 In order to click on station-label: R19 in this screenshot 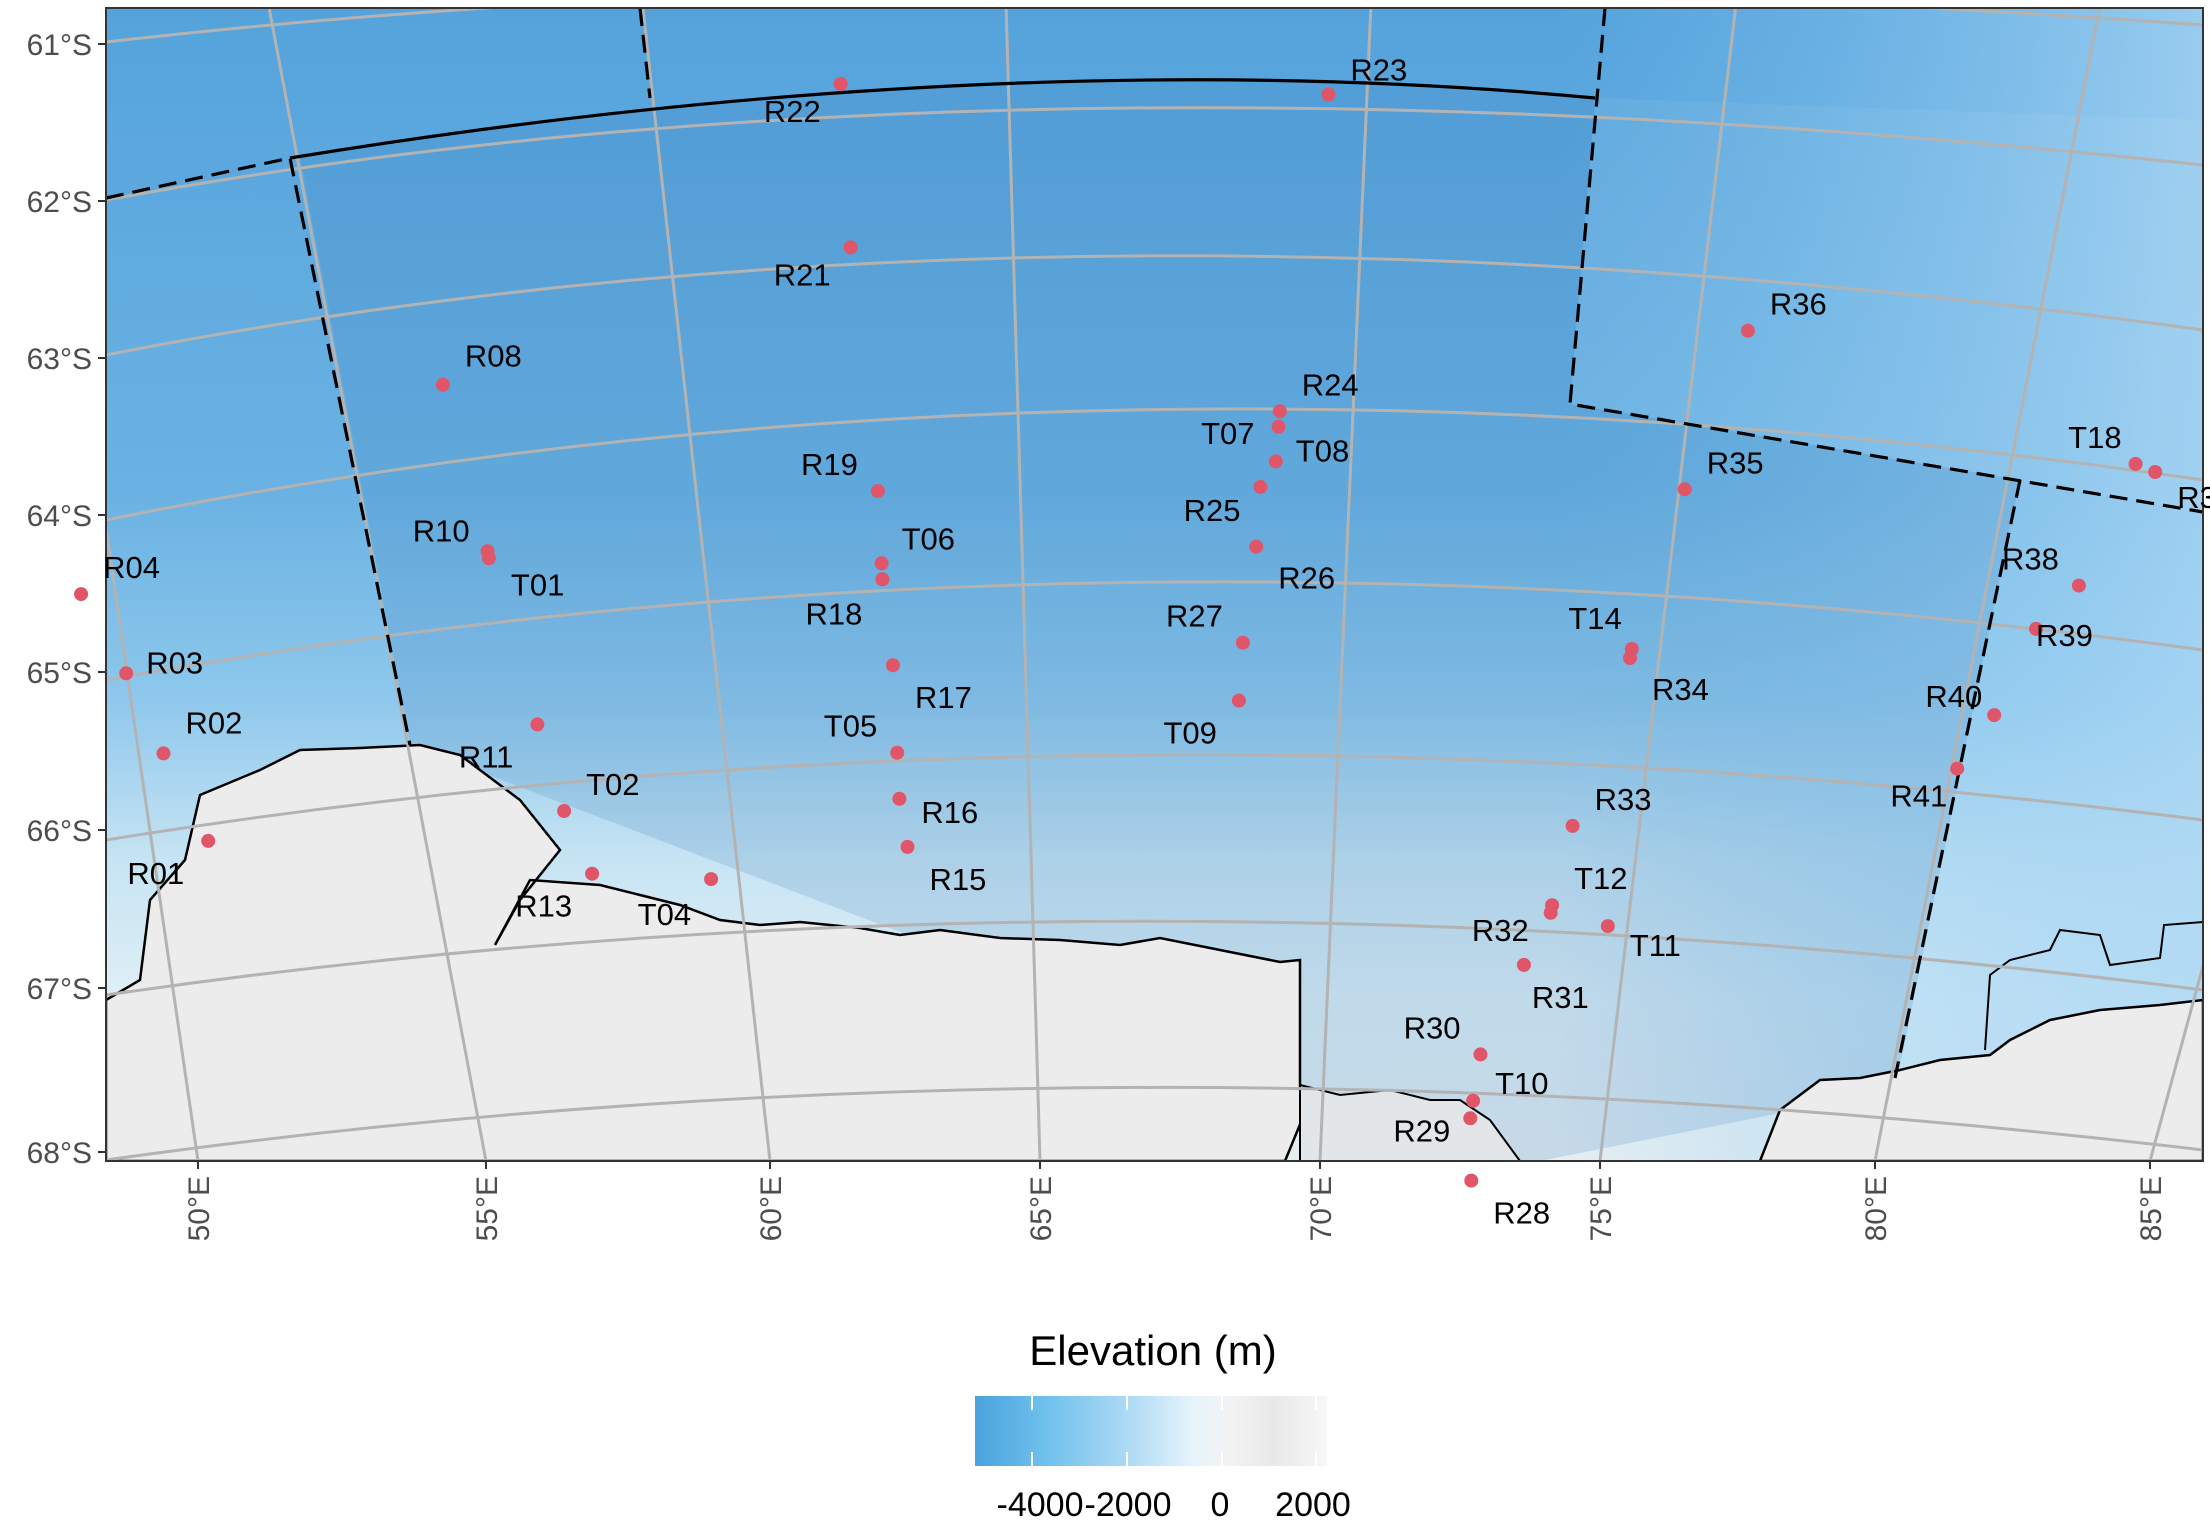, I will do `click(829, 464)`.